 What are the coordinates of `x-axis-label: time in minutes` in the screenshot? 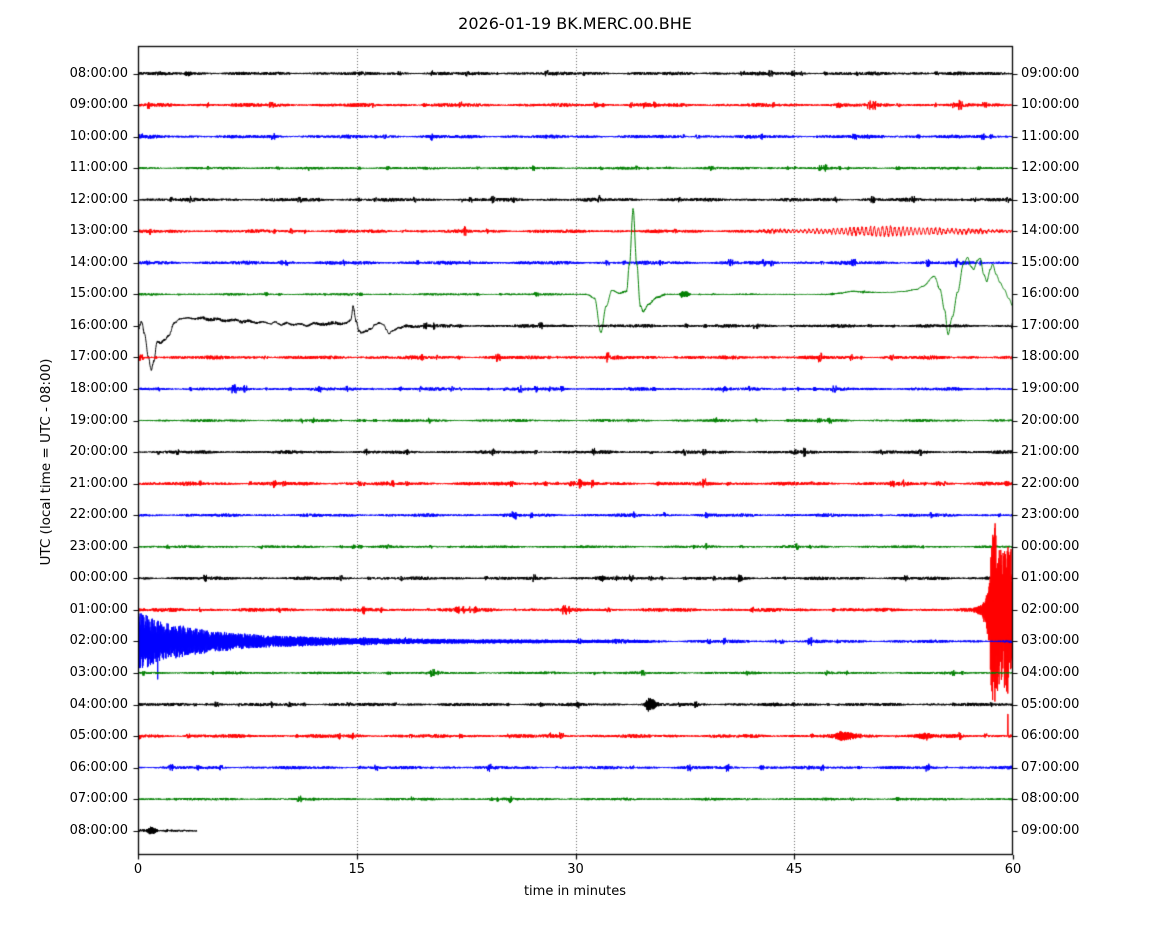 It's located at (575, 891).